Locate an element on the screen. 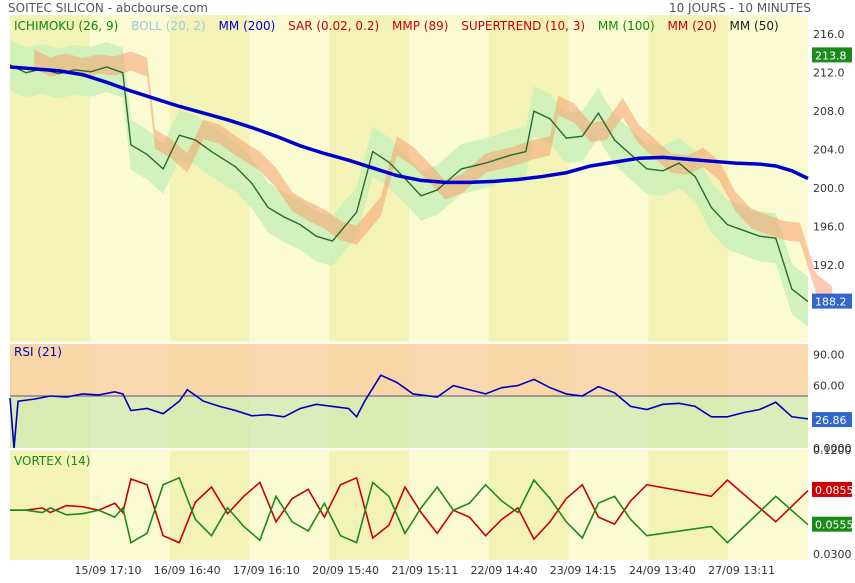 The height and width of the screenshot is (583, 855). rsi-axis-tick-label: 0.0000 is located at coordinates (832, 448).